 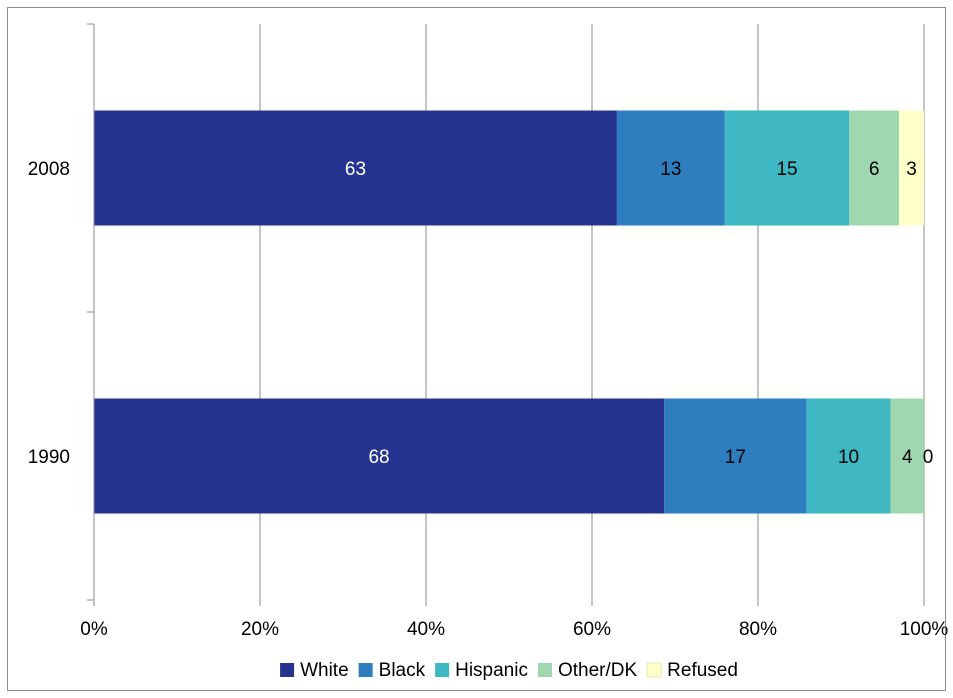 I want to click on data-label-black-1990: 17, so click(x=735, y=457).